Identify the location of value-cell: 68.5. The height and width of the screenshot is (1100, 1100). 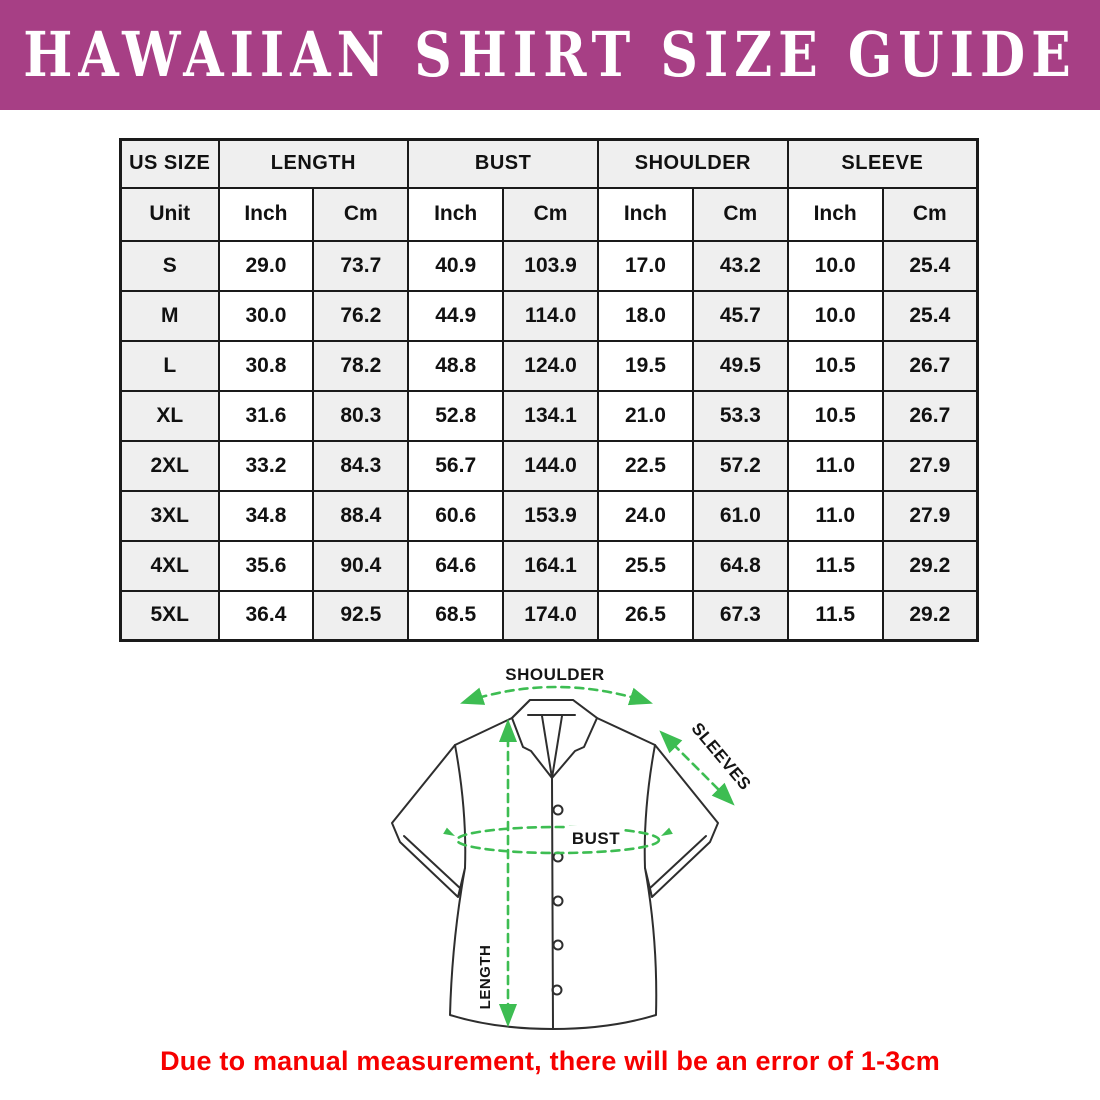
(456, 615).